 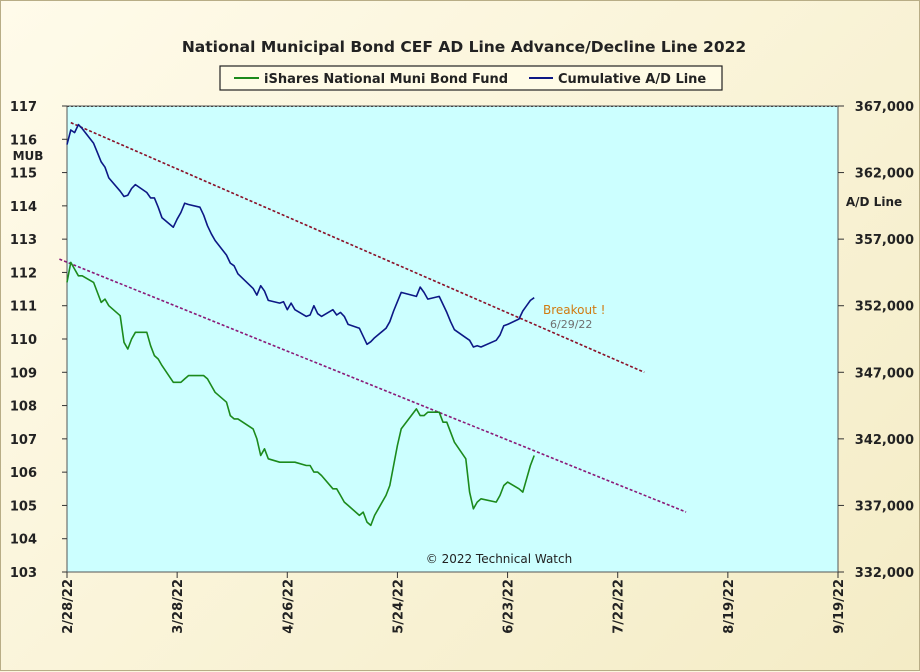 I want to click on copyright-annotation: © 2022 Technical Watch, so click(x=499, y=559).